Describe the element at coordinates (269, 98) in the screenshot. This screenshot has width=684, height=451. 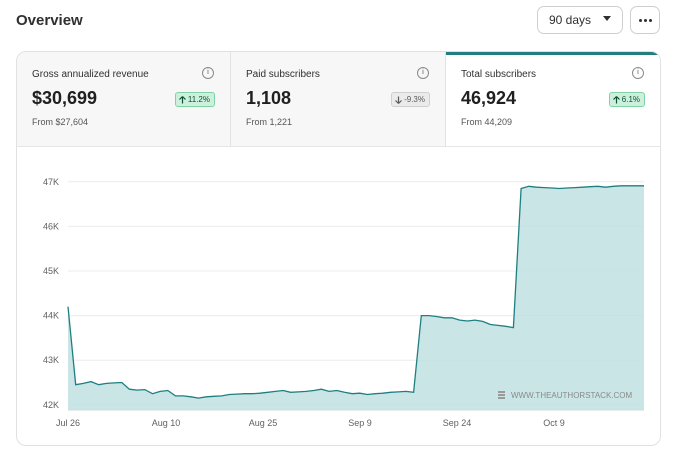
I see `metric-value: 1,108` at that location.